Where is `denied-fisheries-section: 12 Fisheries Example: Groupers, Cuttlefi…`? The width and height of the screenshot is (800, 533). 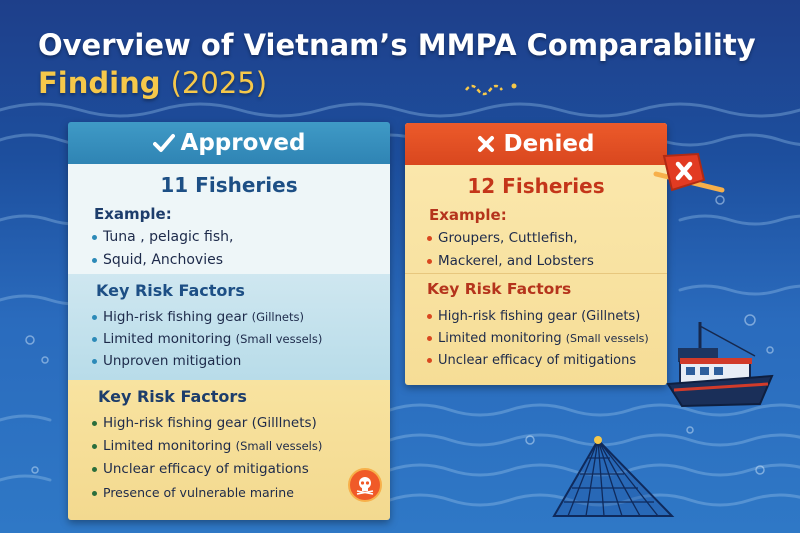
denied-fisheries-section: 12 Fisheries Example: Groupers, Cuttlefi… is located at coordinates (536, 219).